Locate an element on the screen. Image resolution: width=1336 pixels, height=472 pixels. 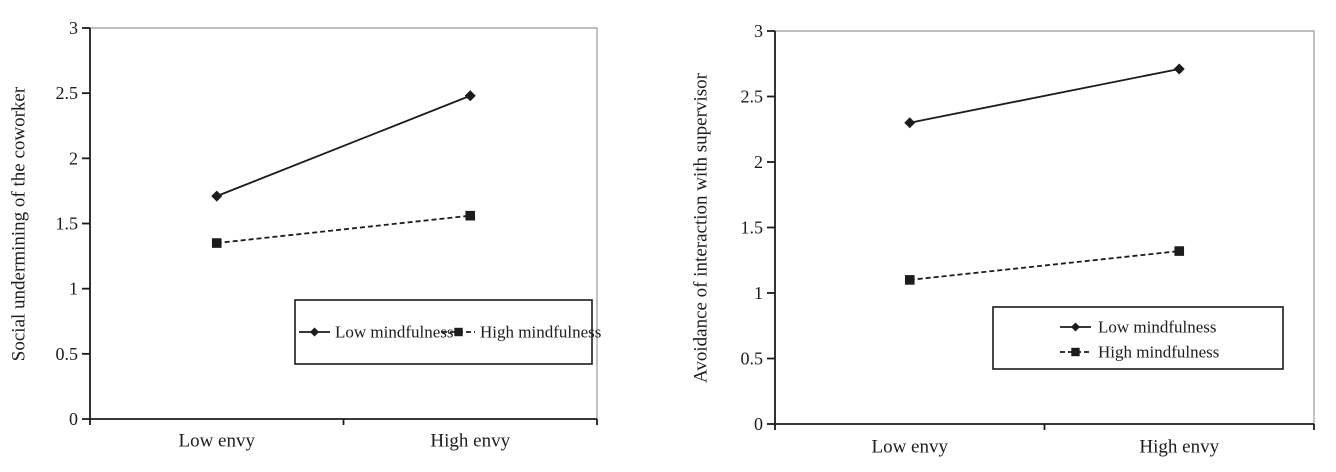
y-axis-title: Social undermining of the coworker is located at coordinates (19, 223).